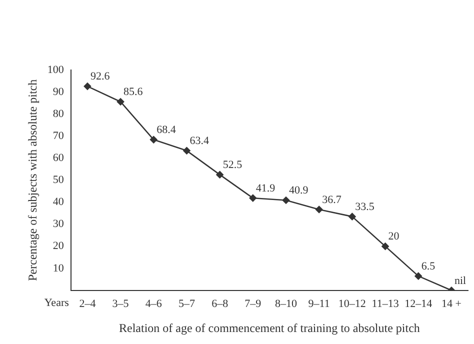 The height and width of the screenshot is (344, 474). I want to click on y-axis-title: Percentage of subjects with absolute pitch, so click(32, 180).